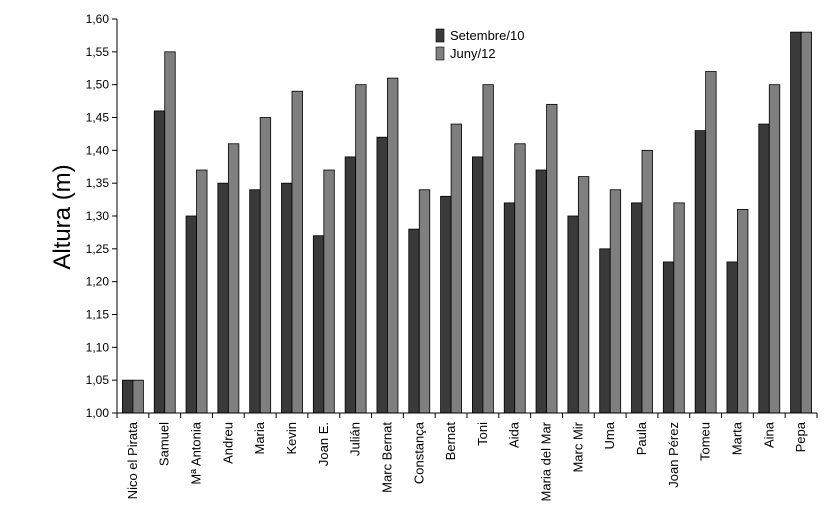 The image size is (828, 514). What do you see at coordinates (196, 452) in the screenshot?
I see `x-tick-label: Mª Antonia` at bounding box center [196, 452].